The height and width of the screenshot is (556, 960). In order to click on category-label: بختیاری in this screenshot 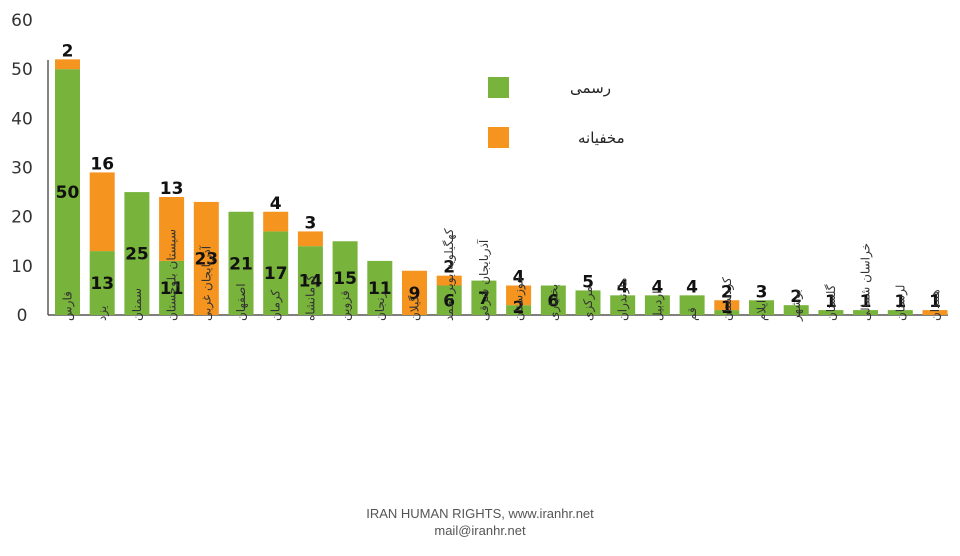, I will do `click(553, 302)`.